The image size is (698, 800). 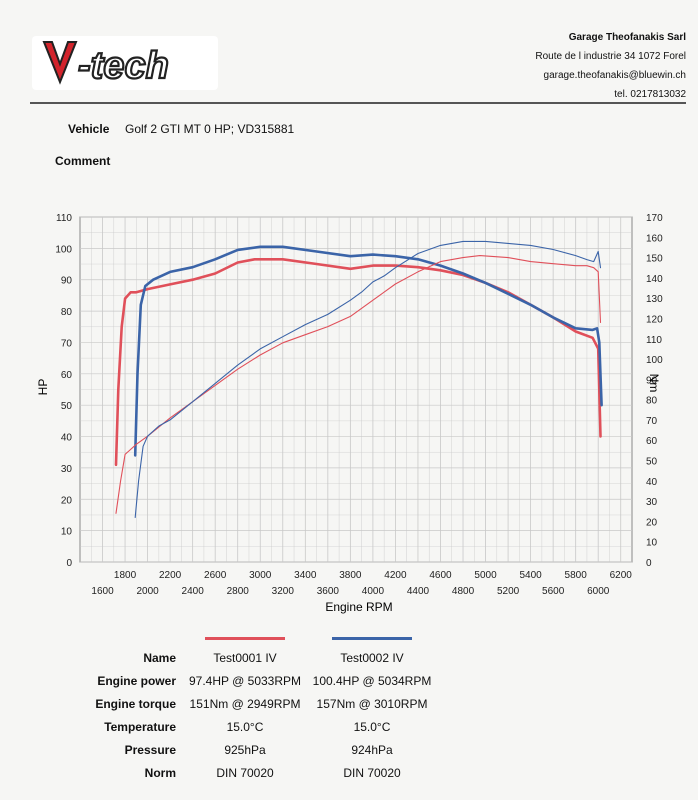 I want to click on test1-torque: 151Nm @ 2949RPM, so click(x=245, y=704).